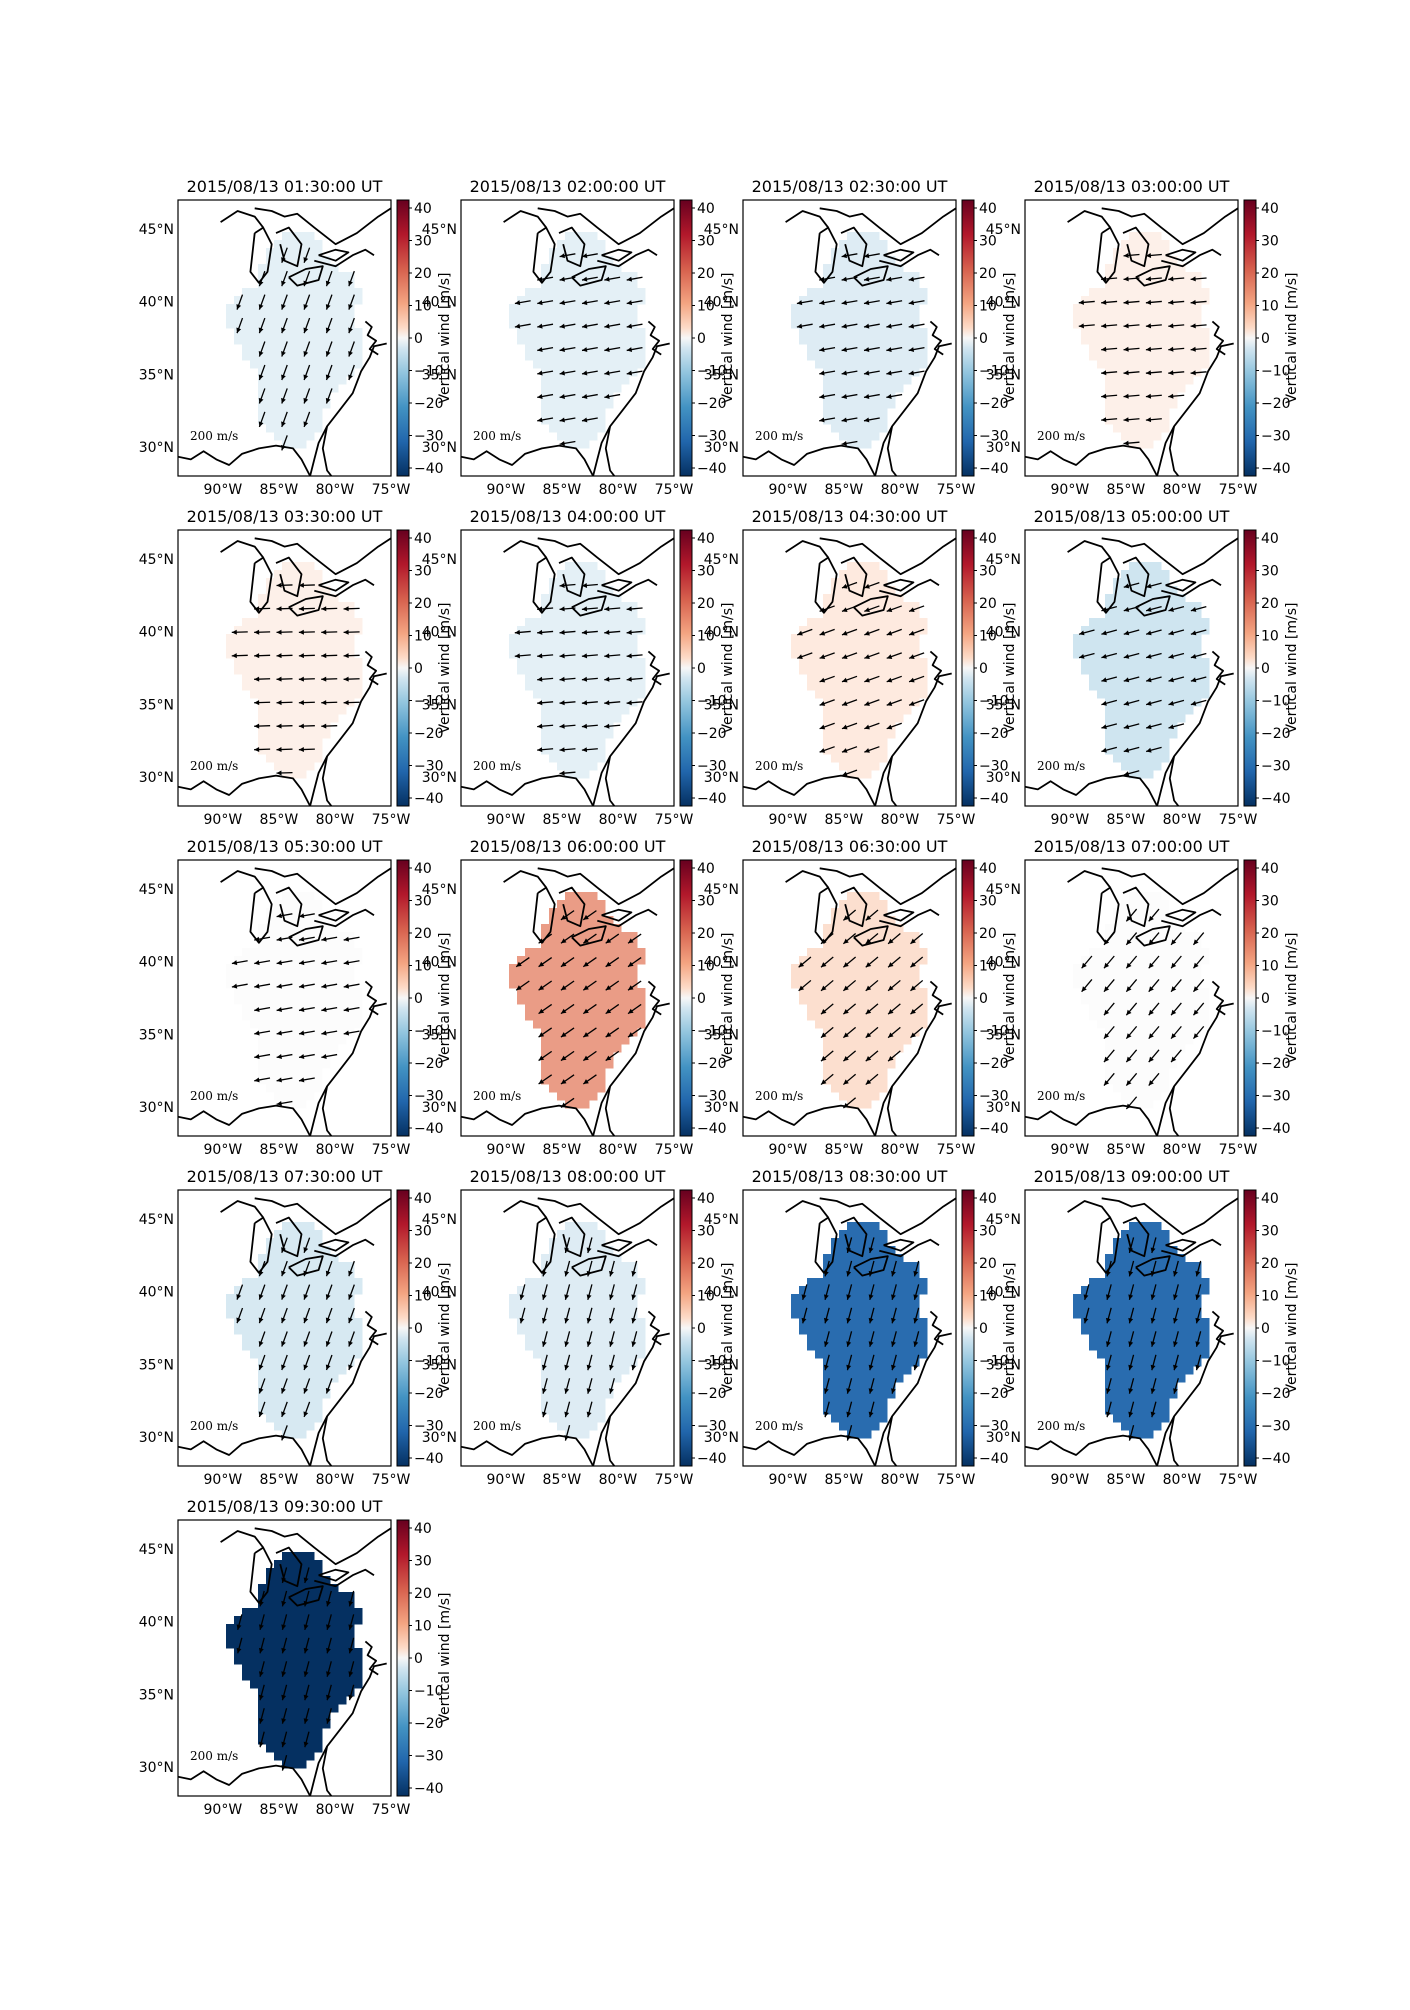  I want to click on lat-tick-label: 35°N, so click(439, 1035).